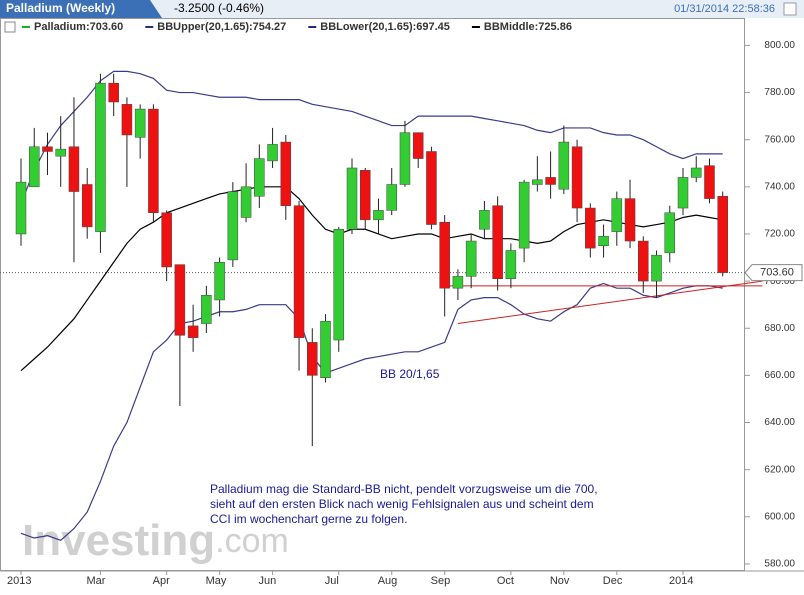 The height and width of the screenshot is (595, 804). I want to click on x-tick-label: 2013, so click(19, 581).